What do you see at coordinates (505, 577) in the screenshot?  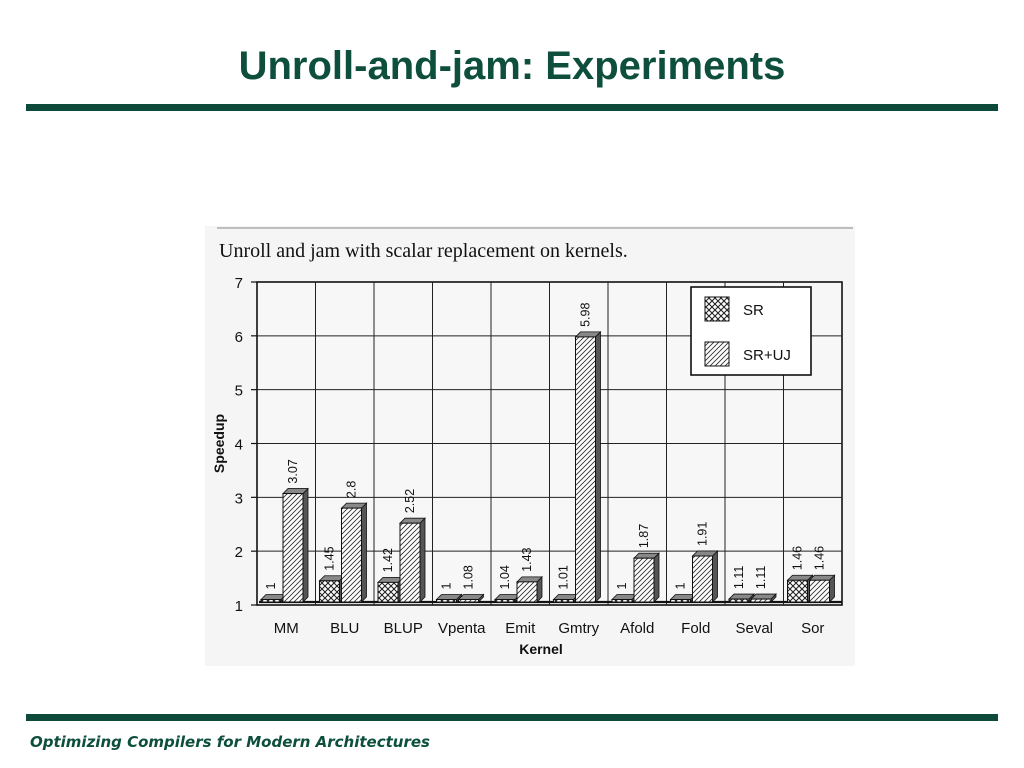 I see `data-label: 1.04` at bounding box center [505, 577].